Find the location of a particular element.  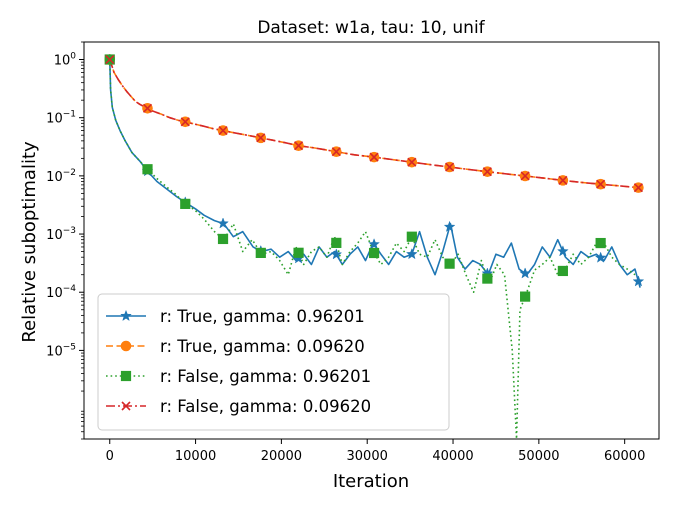

x-tick-label: 60000 is located at coordinates (624, 456).